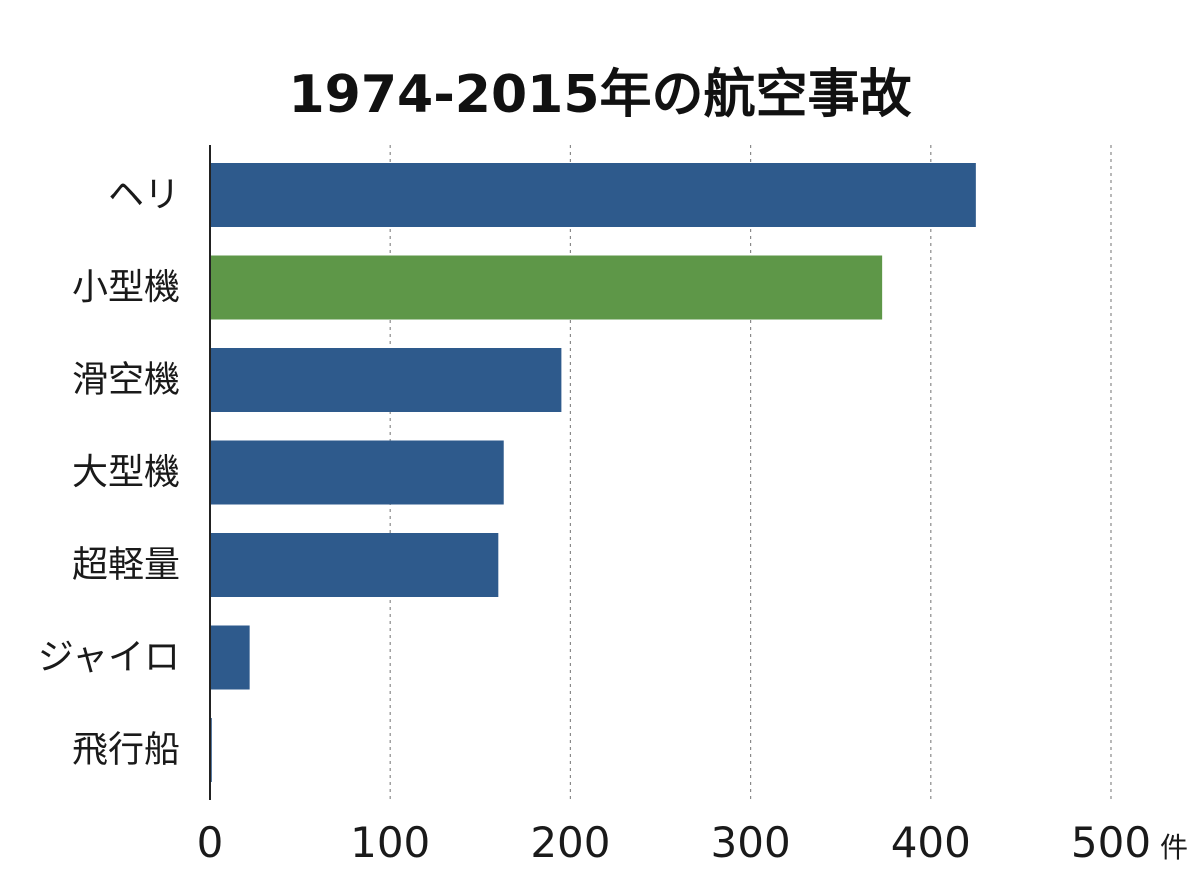  What do you see at coordinates (751, 842) in the screenshot?
I see `x-tick-label-300: 300` at bounding box center [751, 842].